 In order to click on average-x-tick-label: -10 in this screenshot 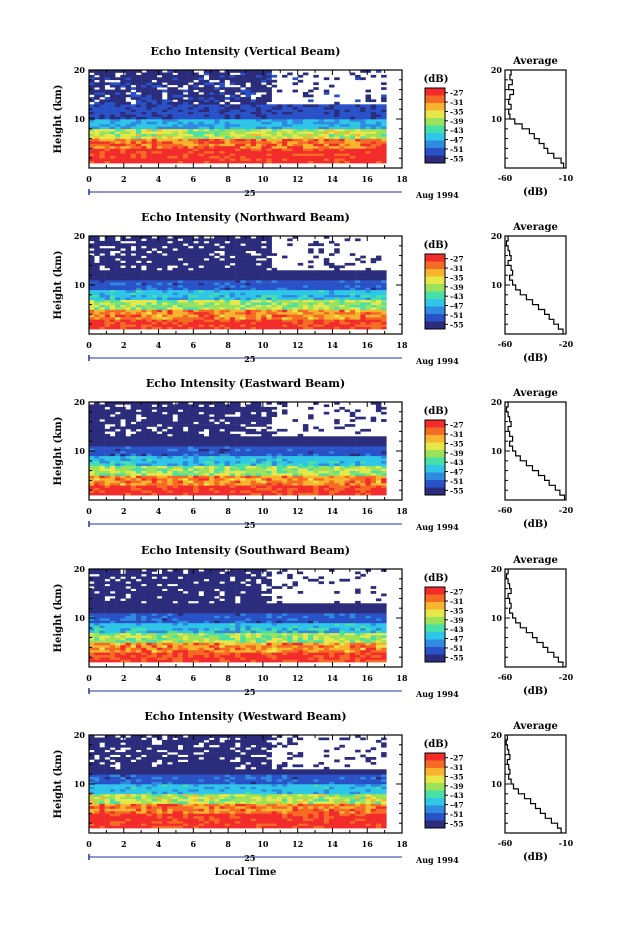, I will do `click(566, 178)`.